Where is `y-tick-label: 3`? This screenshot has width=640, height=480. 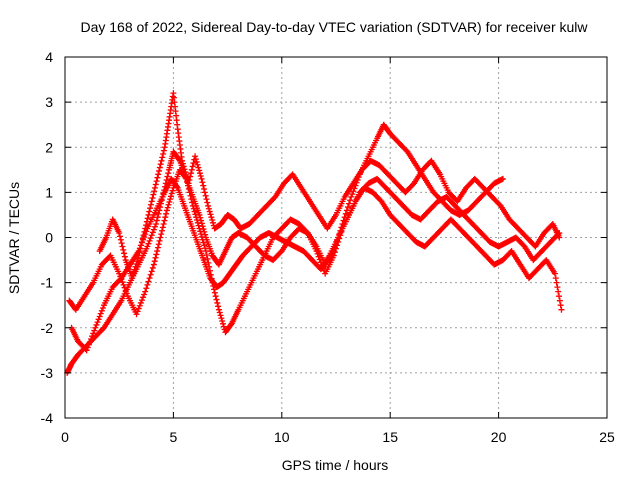
y-tick-label: 3 is located at coordinates (49, 102).